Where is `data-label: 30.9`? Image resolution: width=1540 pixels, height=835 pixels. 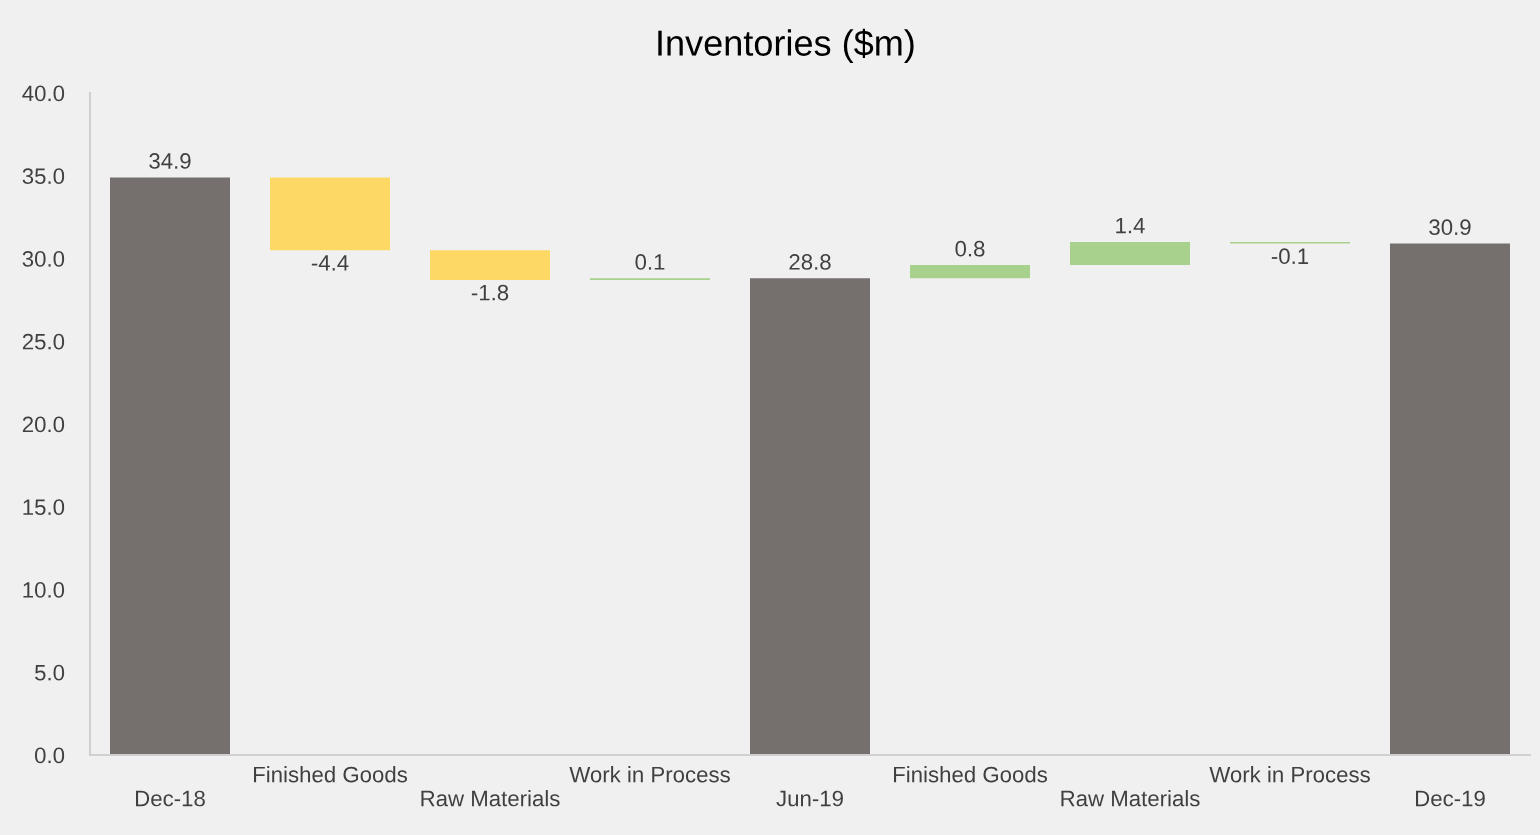
data-label: 30.9 is located at coordinates (1450, 227).